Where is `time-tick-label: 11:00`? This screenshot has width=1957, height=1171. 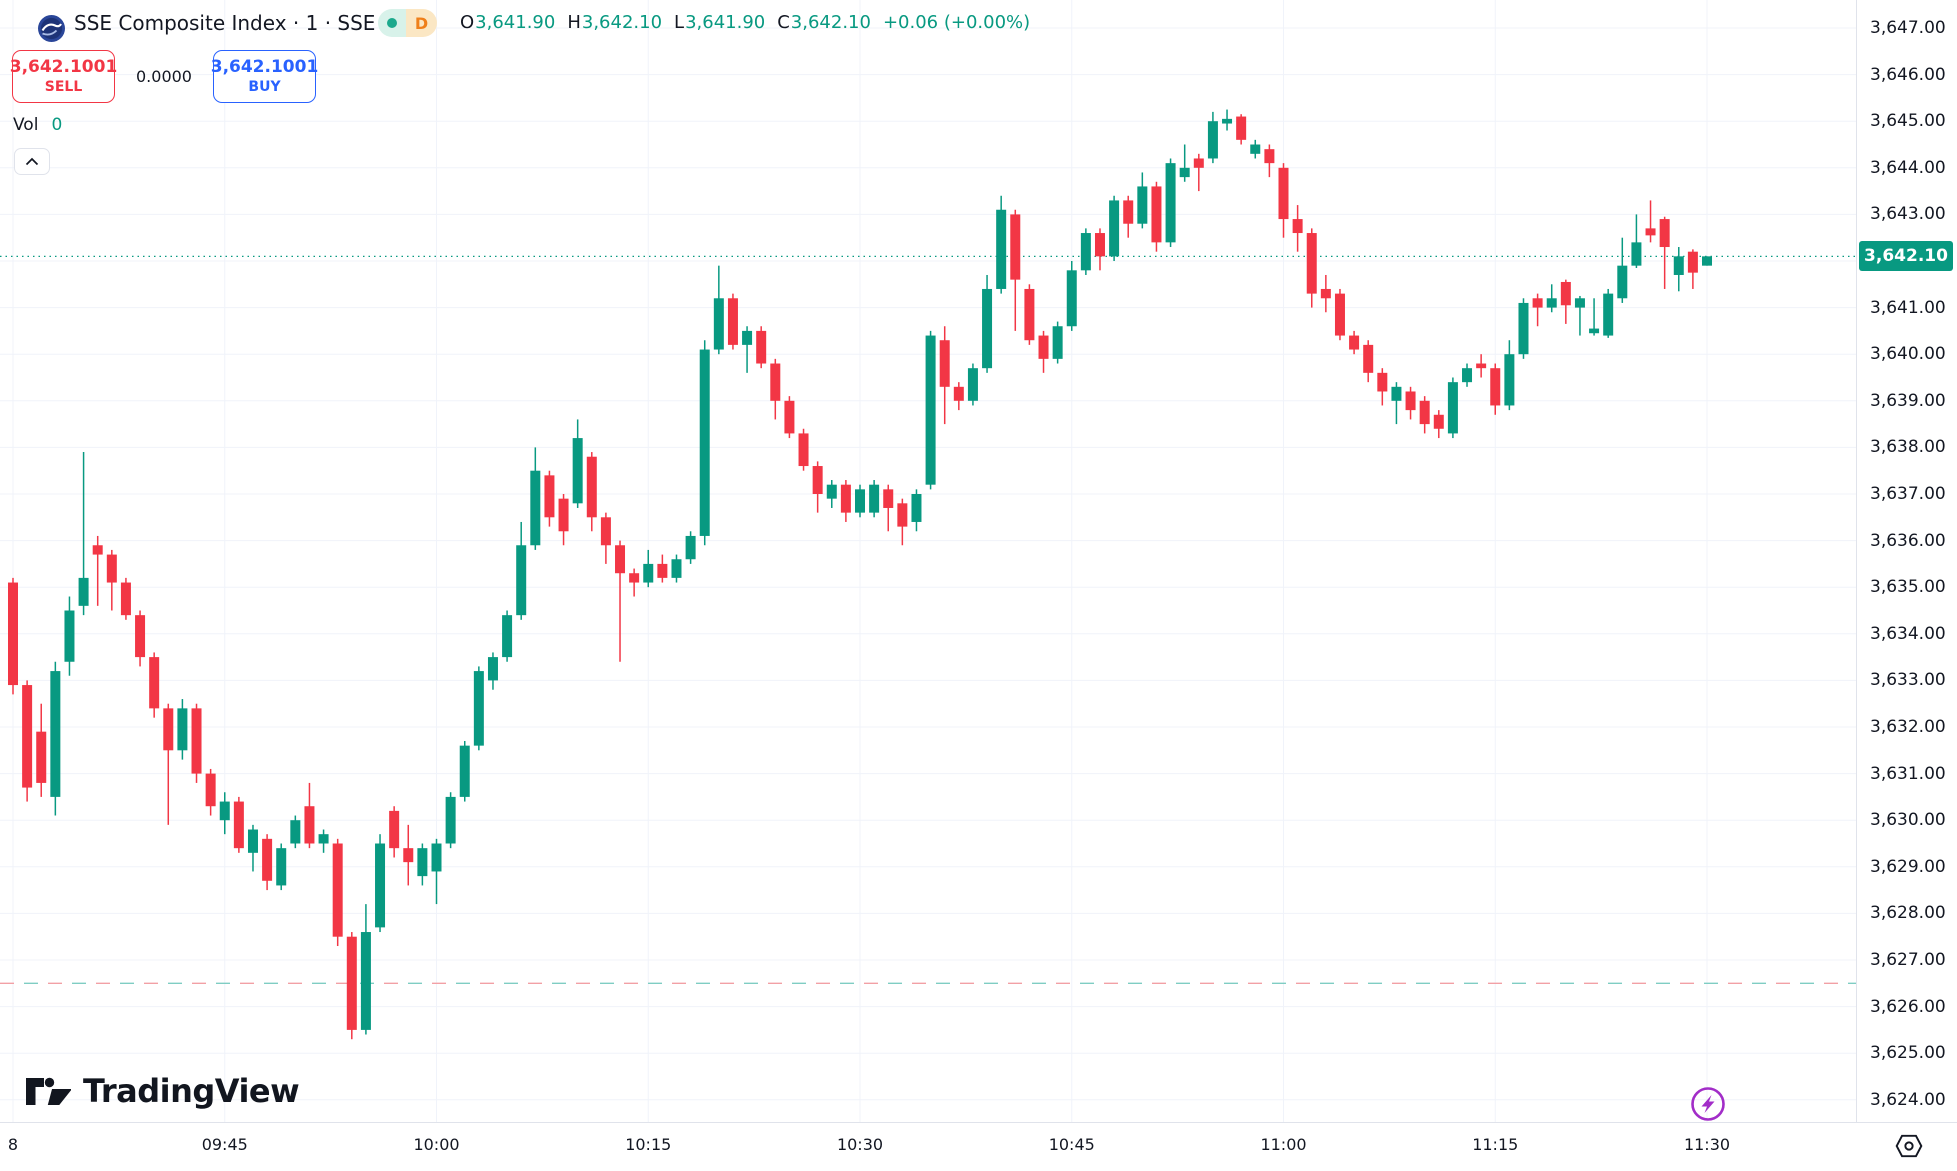
time-tick-label: 11:00 is located at coordinates (1283, 1144).